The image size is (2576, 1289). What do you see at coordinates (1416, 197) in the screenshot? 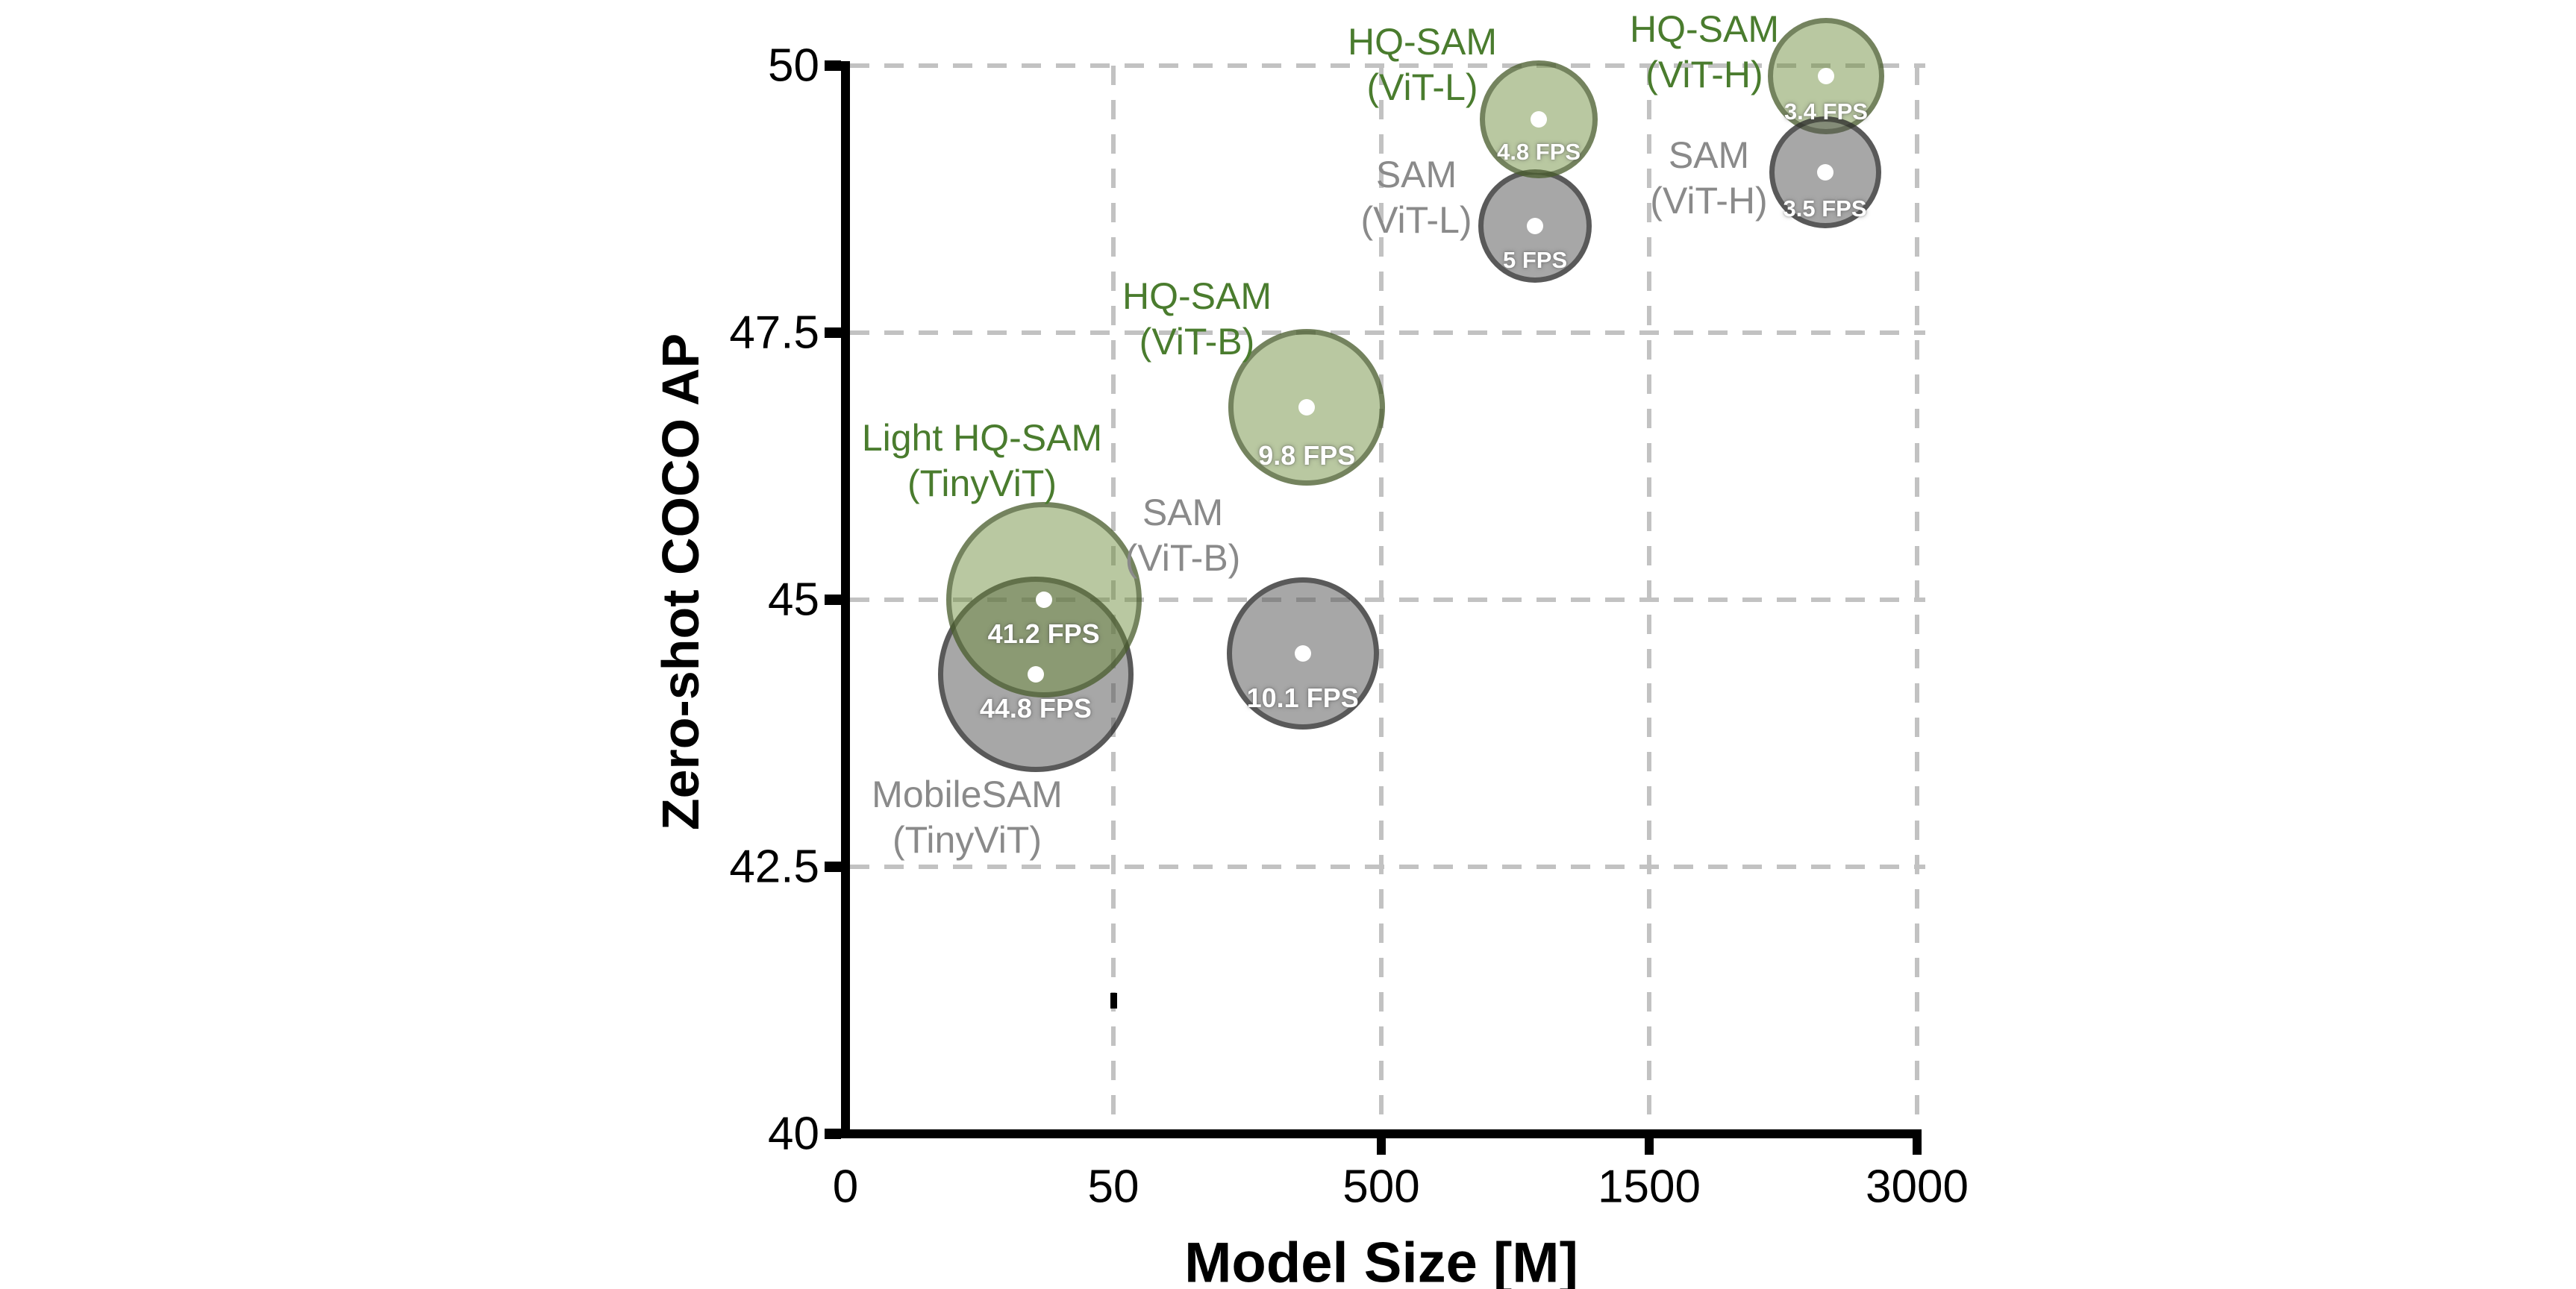
I see `model-label-sam-vit-l: SAM (ViT-L)` at bounding box center [1416, 197].